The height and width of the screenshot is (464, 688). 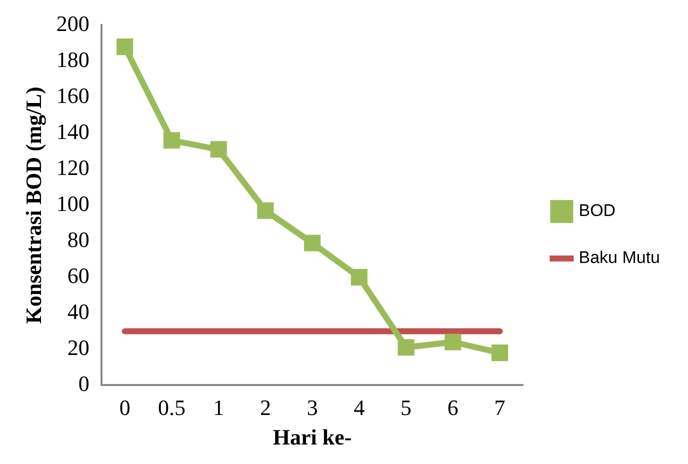 I want to click on legend-label: BOD, so click(x=597, y=210).